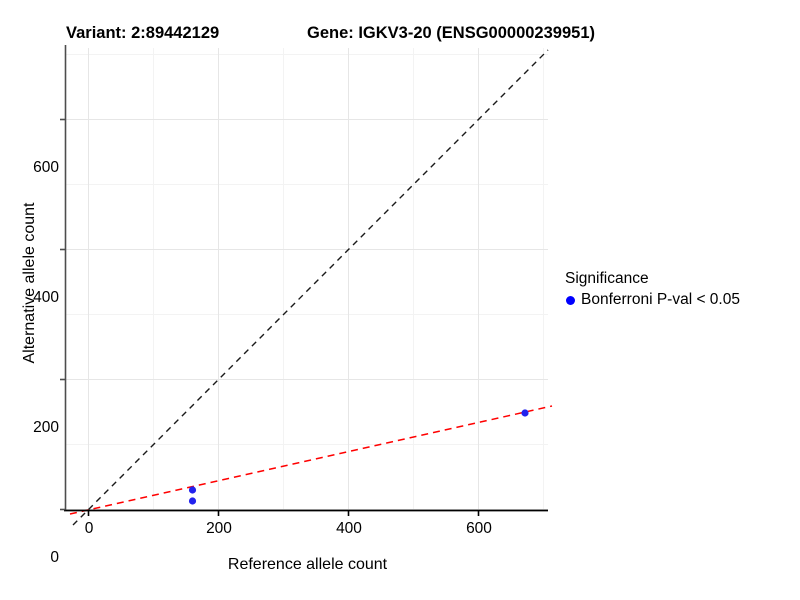 Image resolution: width=800 pixels, height=600 pixels. Describe the element at coordinates (607, 278) in the screenshot. I see `legend-title: Significance` at that location.